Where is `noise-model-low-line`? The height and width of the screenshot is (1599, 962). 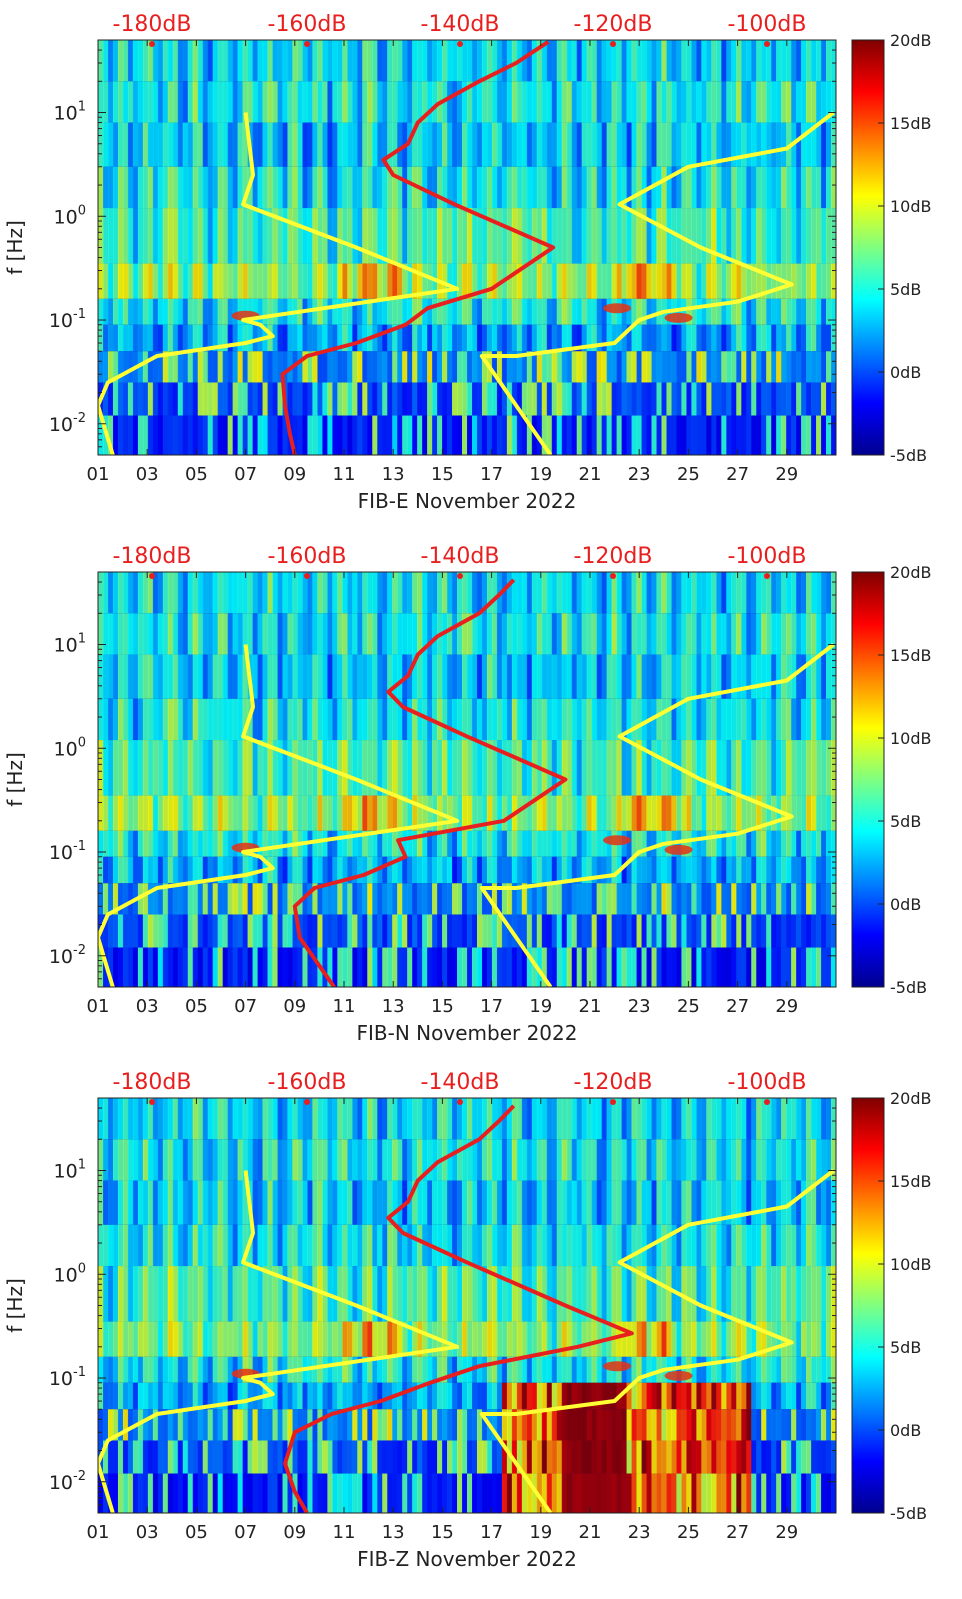
noise-model-low-line is located at coordinates (279, 283).